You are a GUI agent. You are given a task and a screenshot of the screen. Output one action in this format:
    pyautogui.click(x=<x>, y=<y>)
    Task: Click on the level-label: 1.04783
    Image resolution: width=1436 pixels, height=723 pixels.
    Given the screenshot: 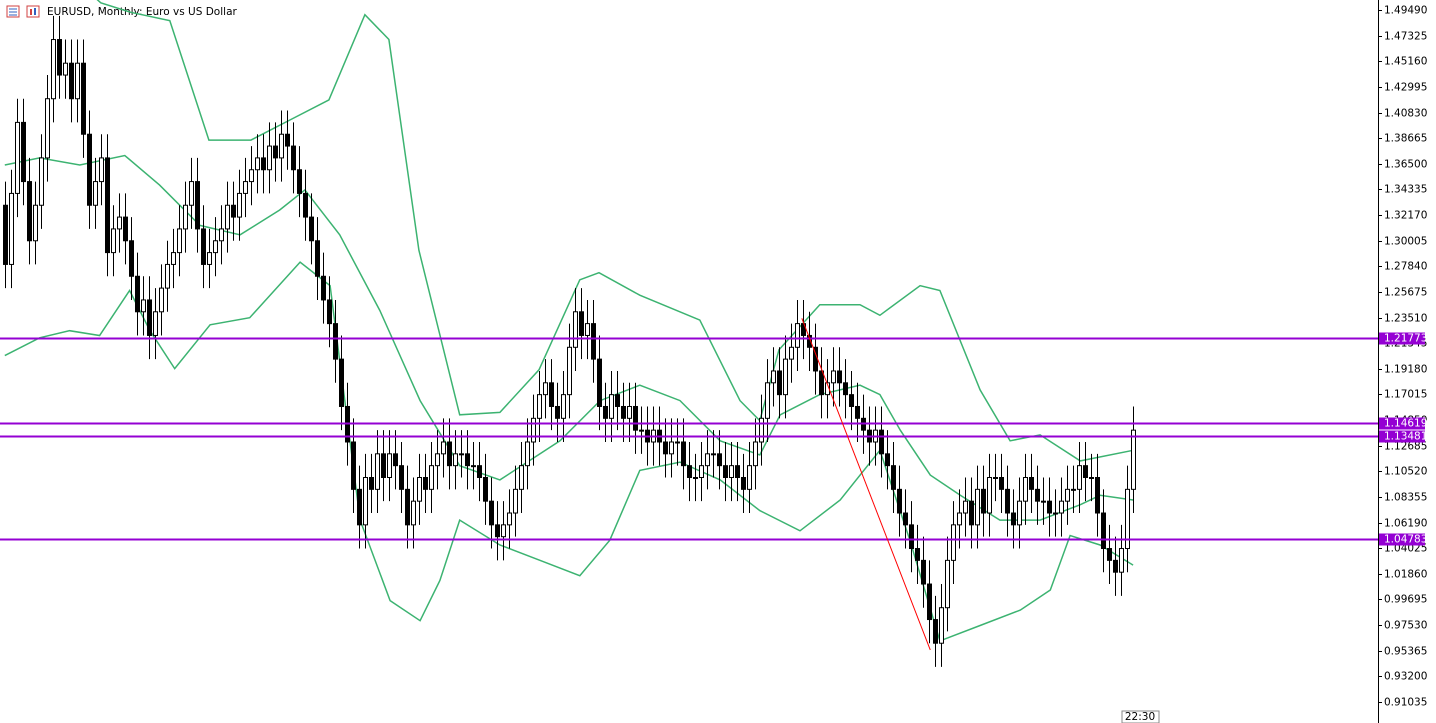 What is the action you would take?
    pyautogui.click(x=1405, y=540)
    